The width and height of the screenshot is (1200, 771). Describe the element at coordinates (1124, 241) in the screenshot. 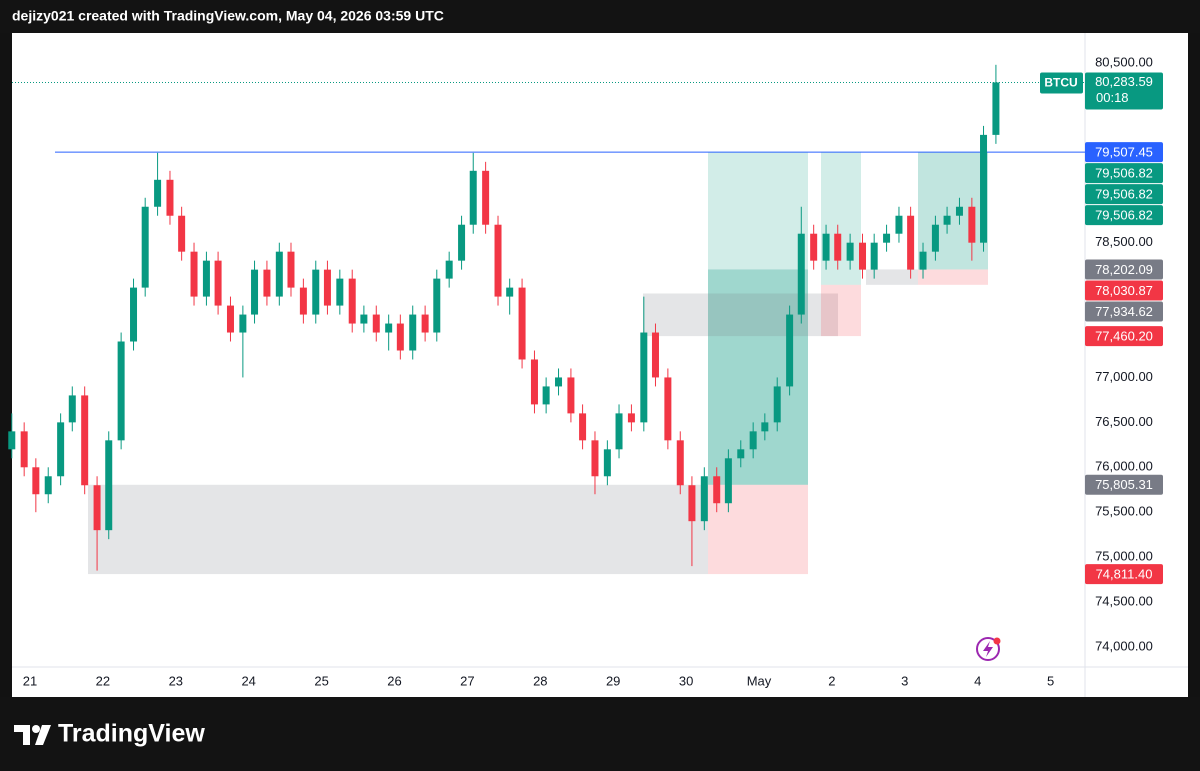

I see `y-tick-label: 78,500.00` at that location.